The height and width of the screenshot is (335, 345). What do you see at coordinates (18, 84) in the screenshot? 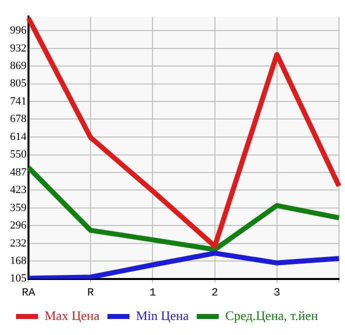
I see `y-tick-label: 805` at bounding box center [18, 84].